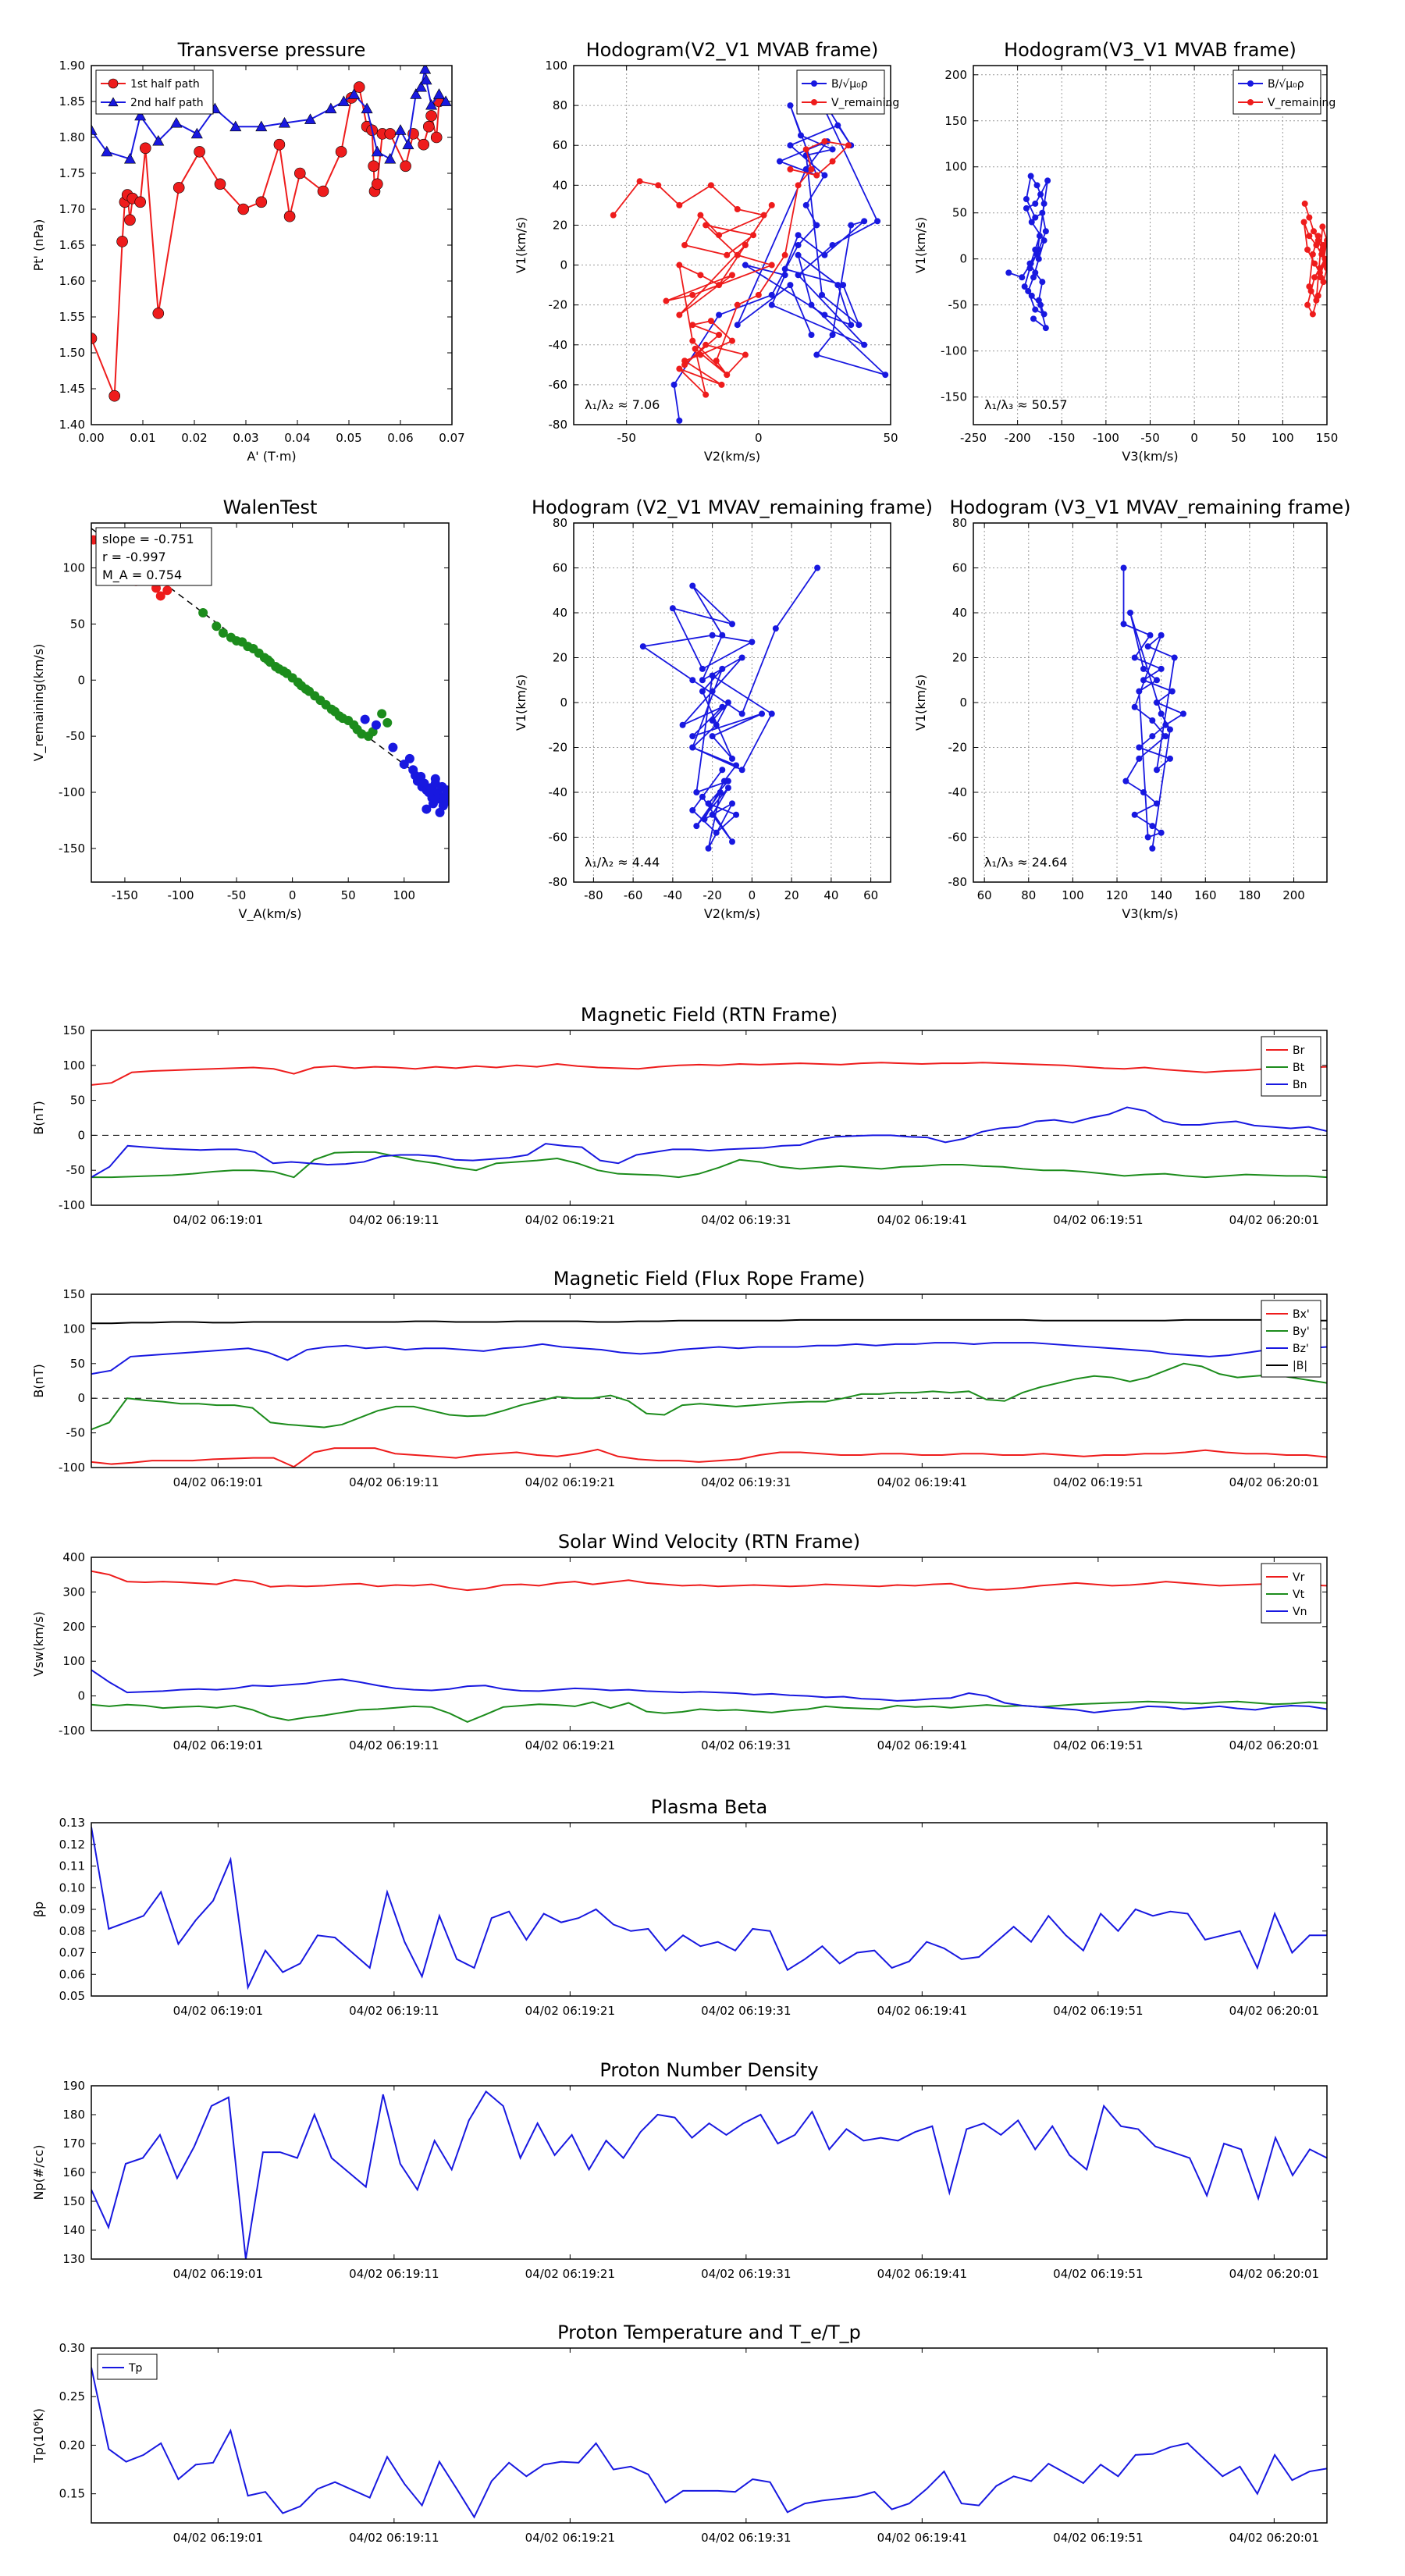 This screenshot has height=2576, width=1405. I want to click on legend-label: B/√μ₀ρ, so click(849, 84).